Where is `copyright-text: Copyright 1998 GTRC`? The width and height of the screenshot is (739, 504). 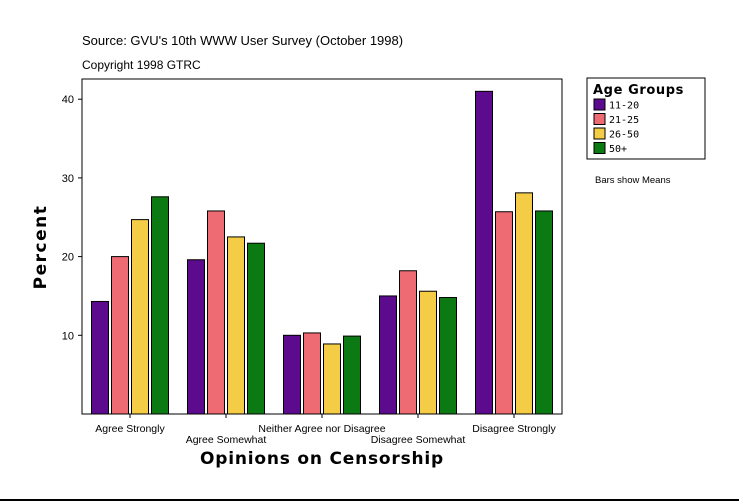
copyright-text: Copyright 1998 GTRC is located at coordinates (141, 65).